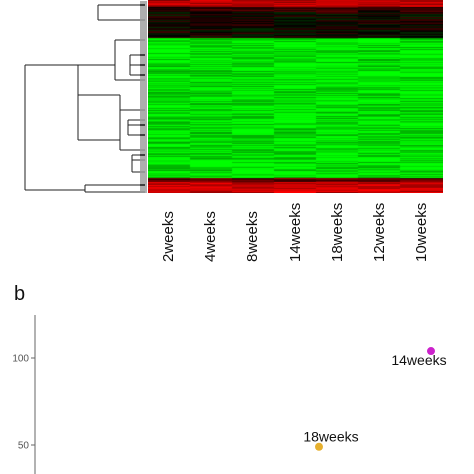  Describe the element at coordinates (24, 446) in the screenshot. I see `y-tick-label: 50` at that location.